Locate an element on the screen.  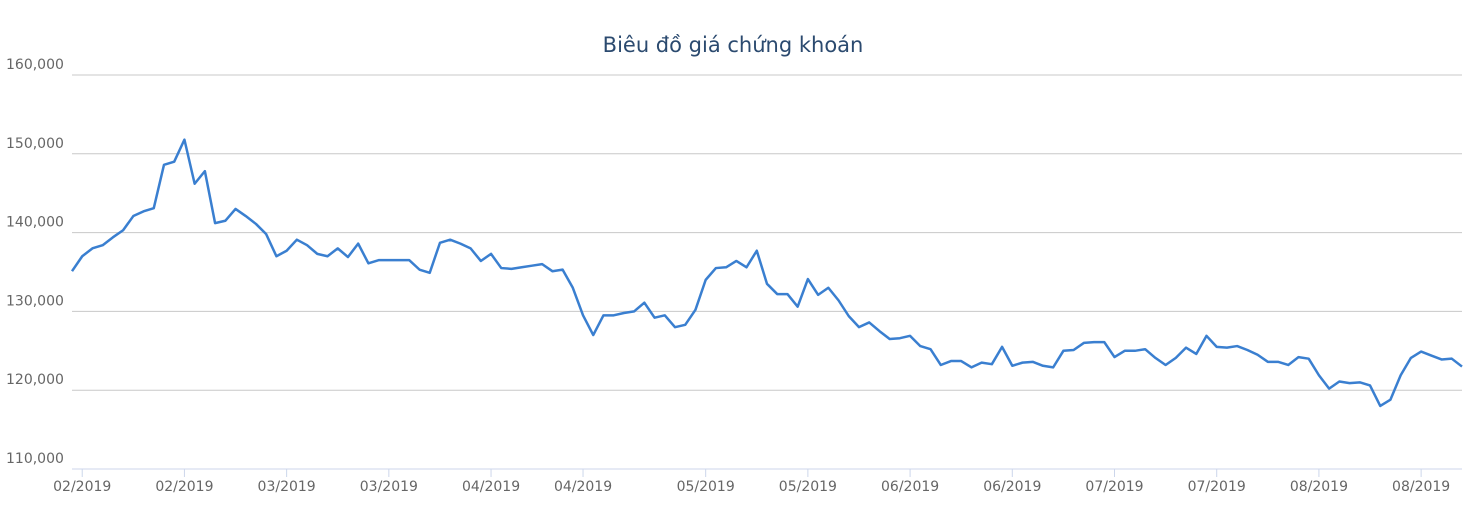
chart-title: Biêu đồ giá chứng khoán is located at coordinates (733, 45).